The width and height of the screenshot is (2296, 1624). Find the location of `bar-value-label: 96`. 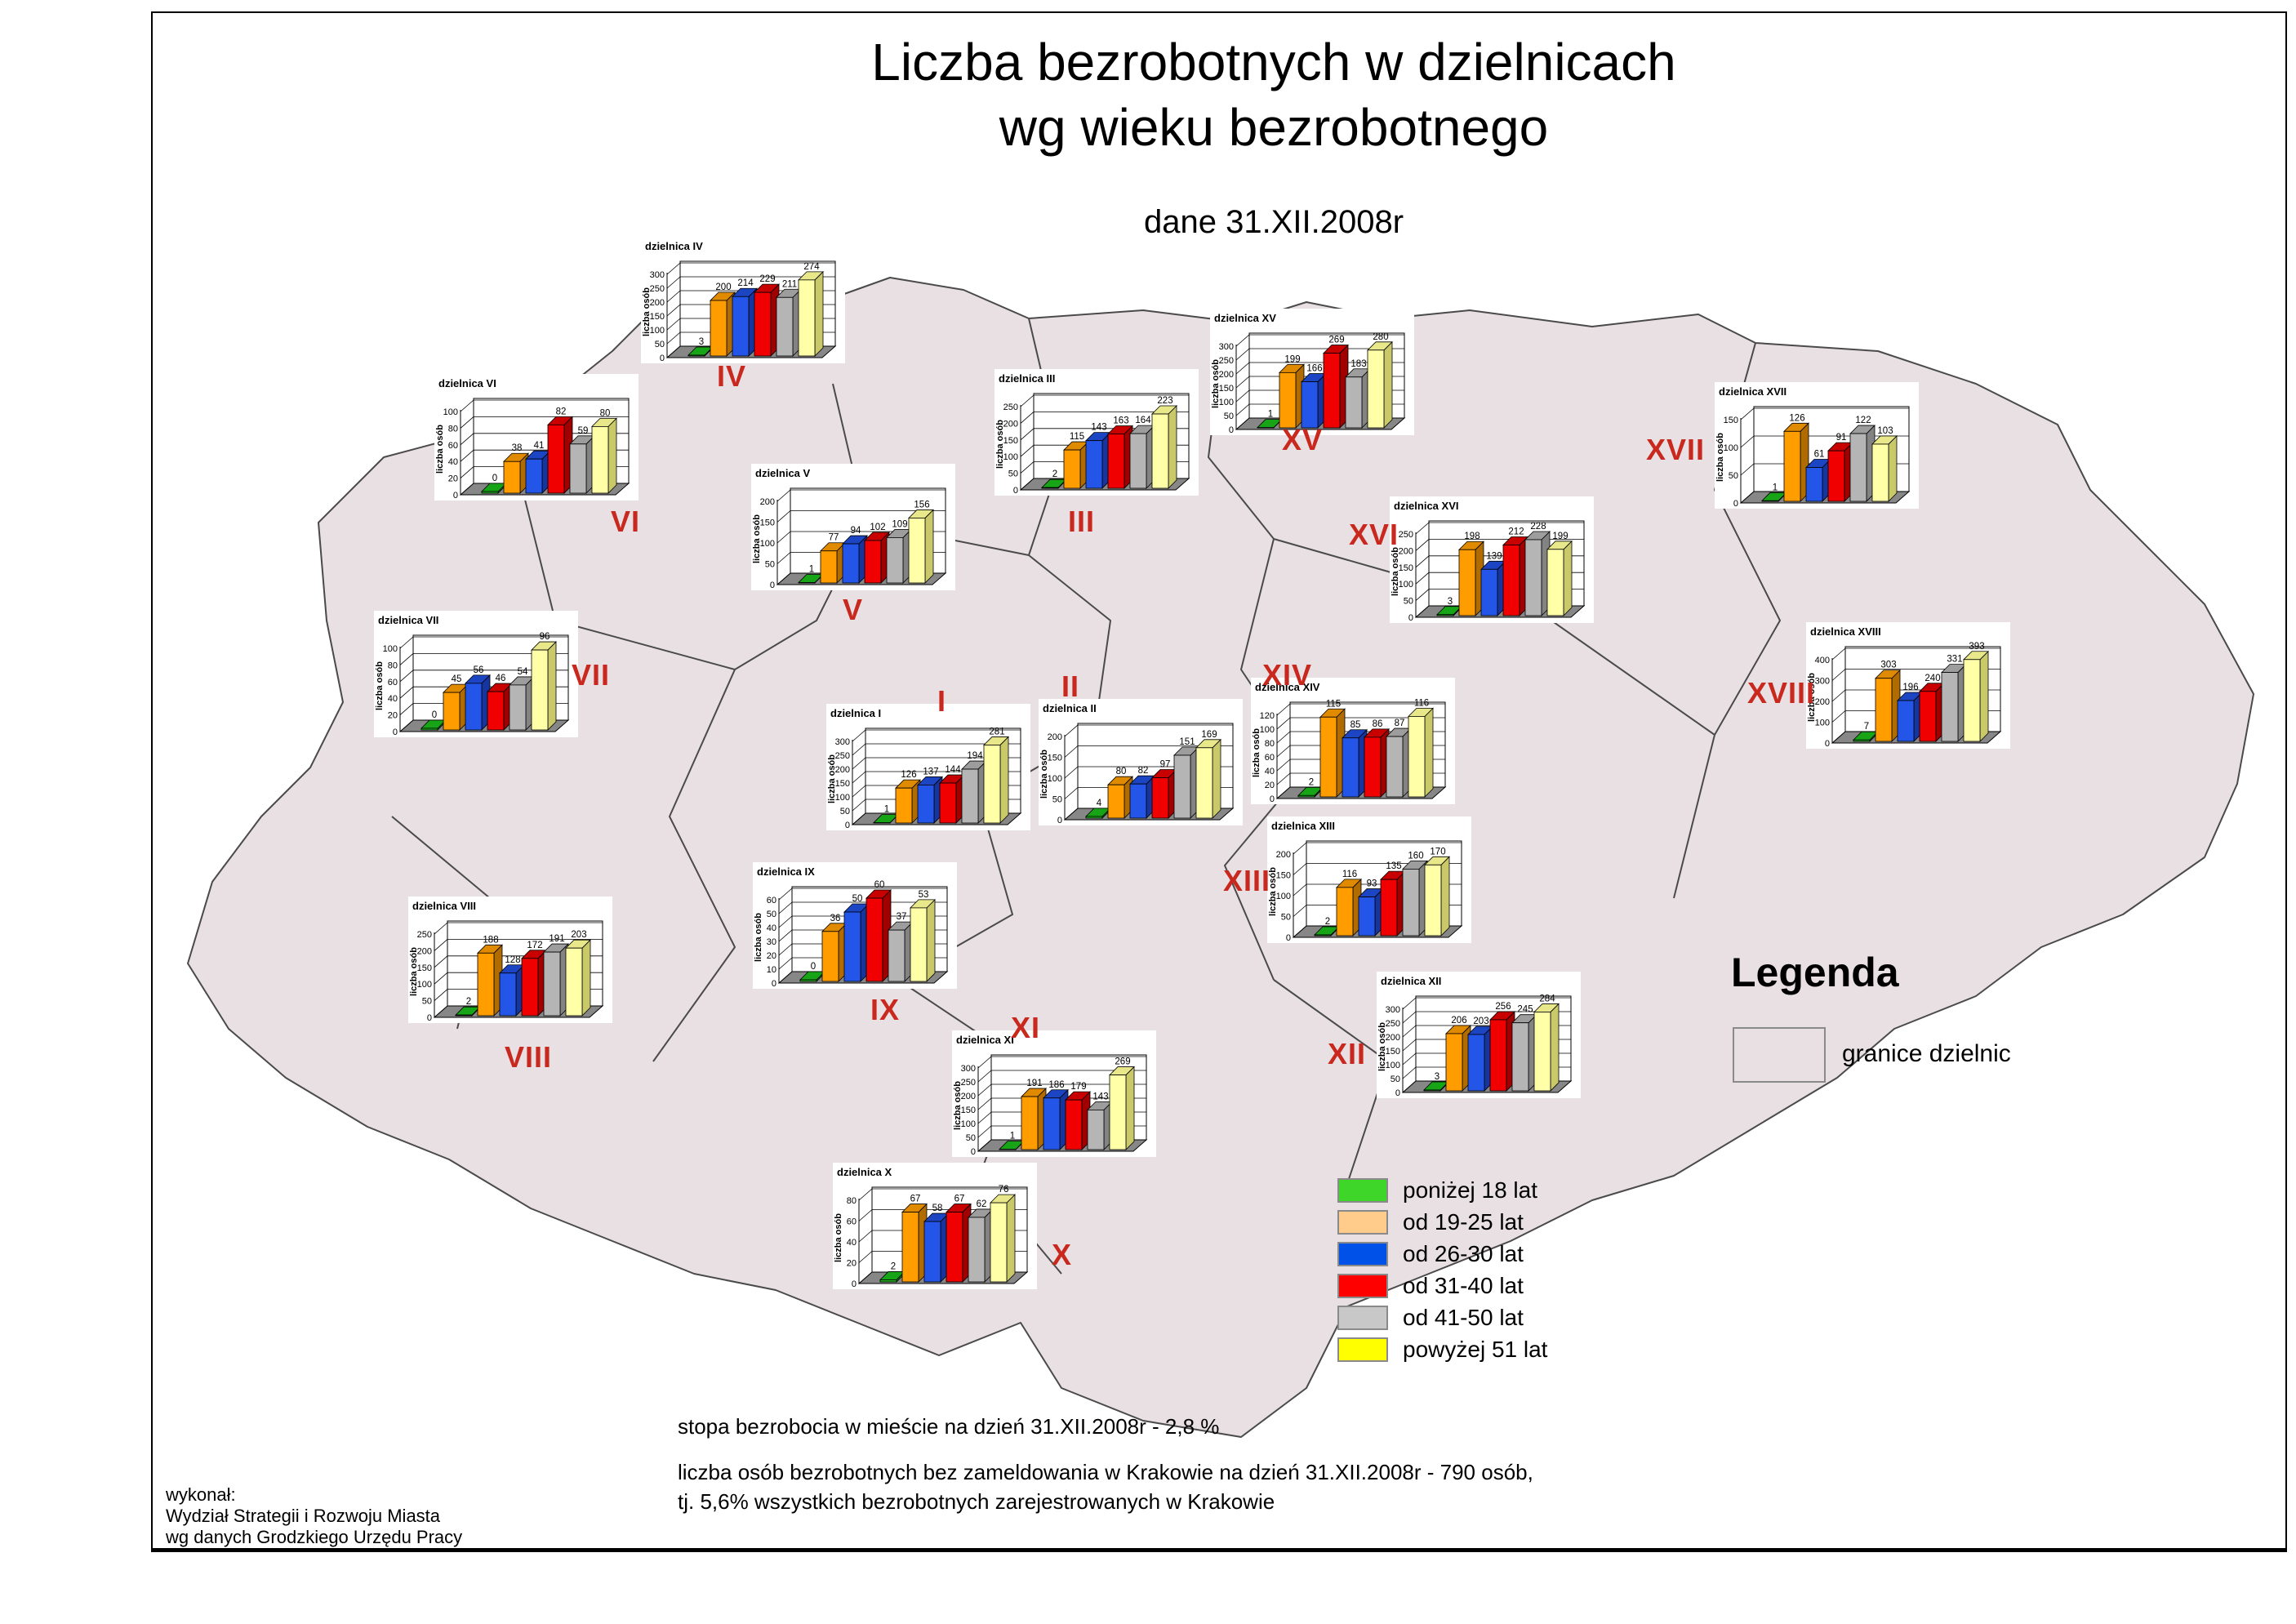

bar-value-label: 96 is located at coordinates (545, 637).